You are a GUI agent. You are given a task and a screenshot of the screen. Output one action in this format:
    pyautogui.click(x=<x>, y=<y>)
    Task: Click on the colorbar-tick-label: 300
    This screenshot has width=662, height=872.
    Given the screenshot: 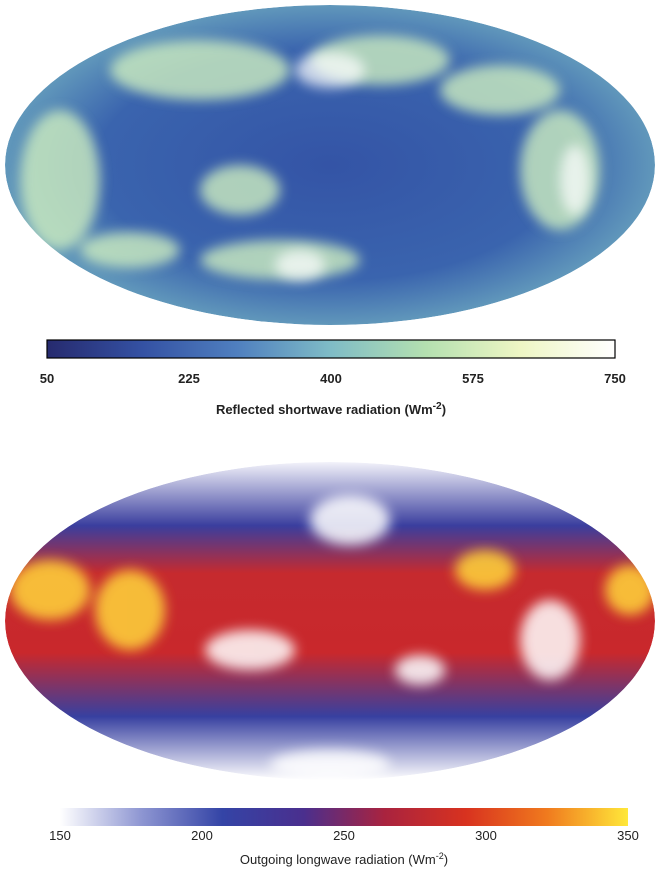 What is the action you would take?
    pyautogui.click(x=486, y=835)
    